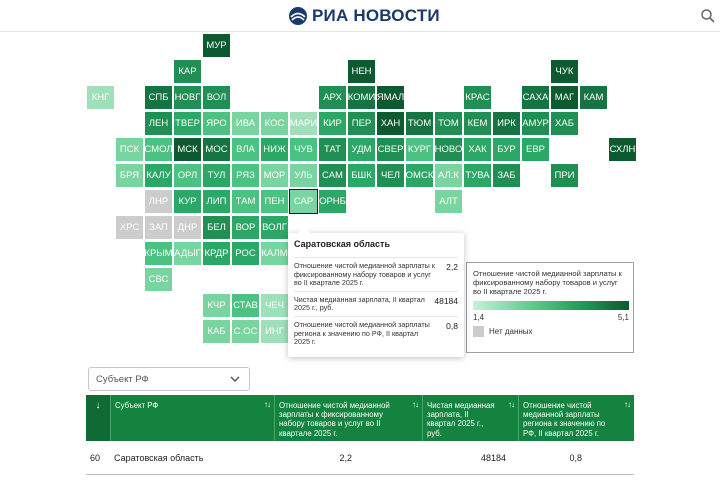 The height and width of the screenshot is (480, 720). I want to click on region-tile: УДМ, so click(361, 149).